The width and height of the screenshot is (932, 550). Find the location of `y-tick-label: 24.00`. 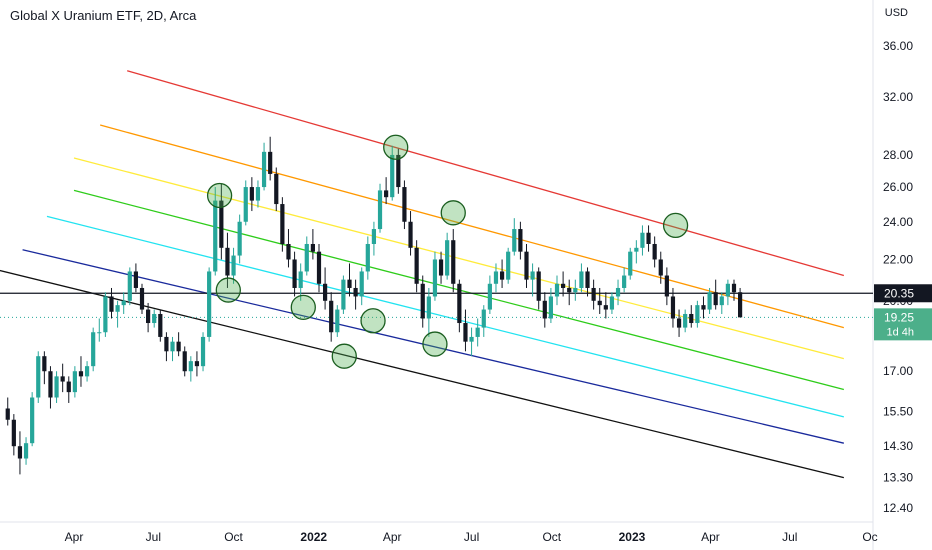

y-tick-label: 24.00 is located at coordinates (898, 222).